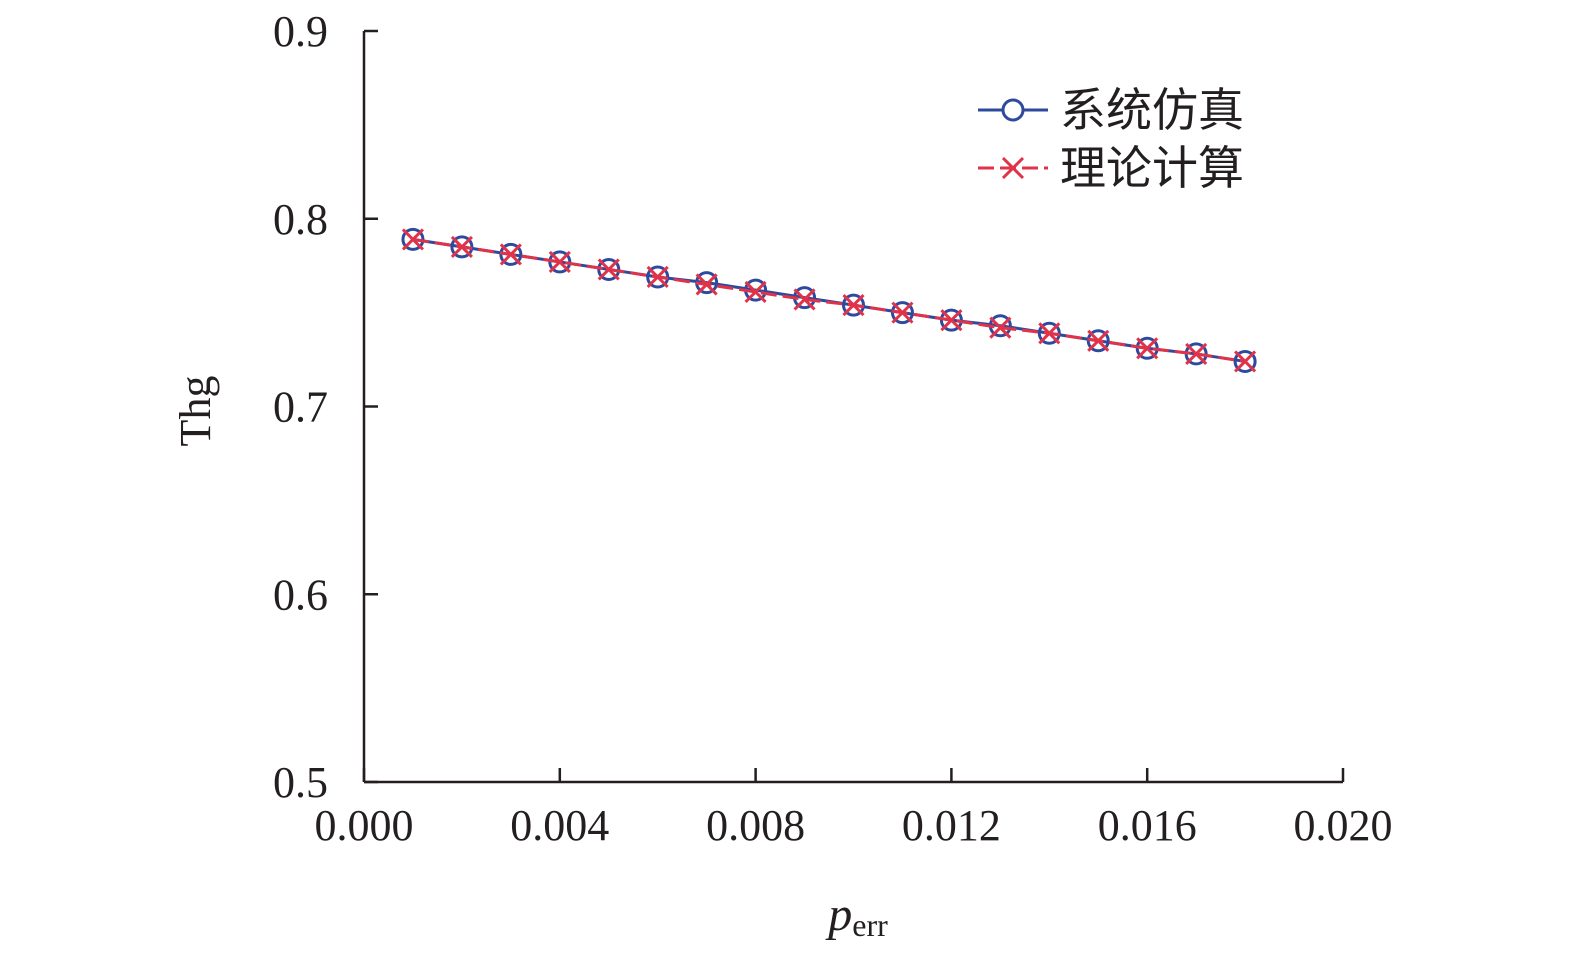  Describe the element at coordinates (1152, 110) in the screenshot. I see `legend-label: 系统仿真` at that location.